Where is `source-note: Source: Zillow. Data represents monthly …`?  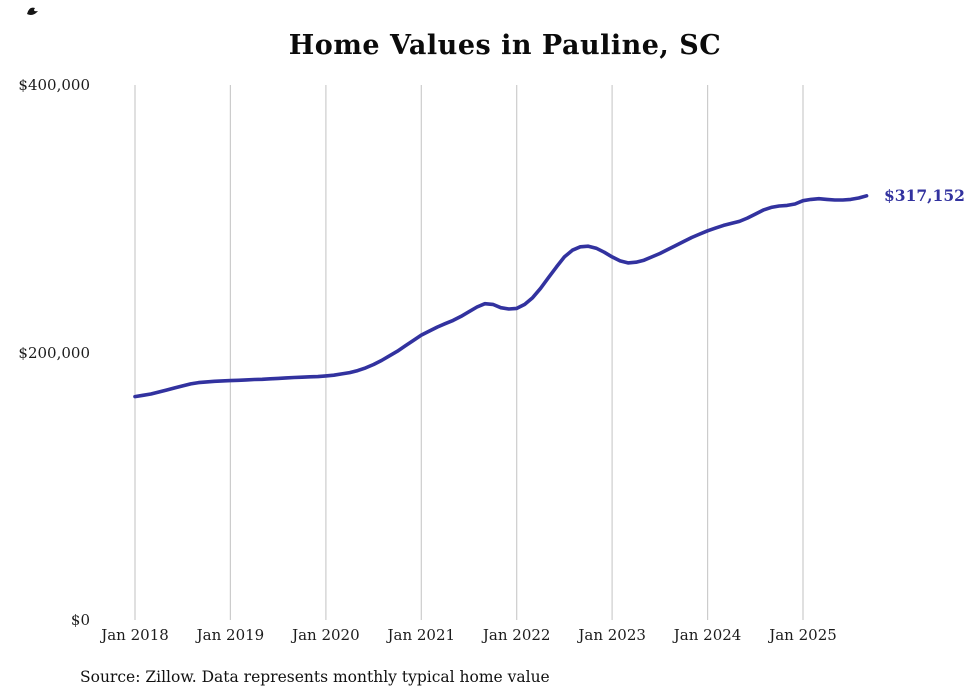
source-note: Source: Zillow. Data represents monthly … is located at coordinates (315, 677).